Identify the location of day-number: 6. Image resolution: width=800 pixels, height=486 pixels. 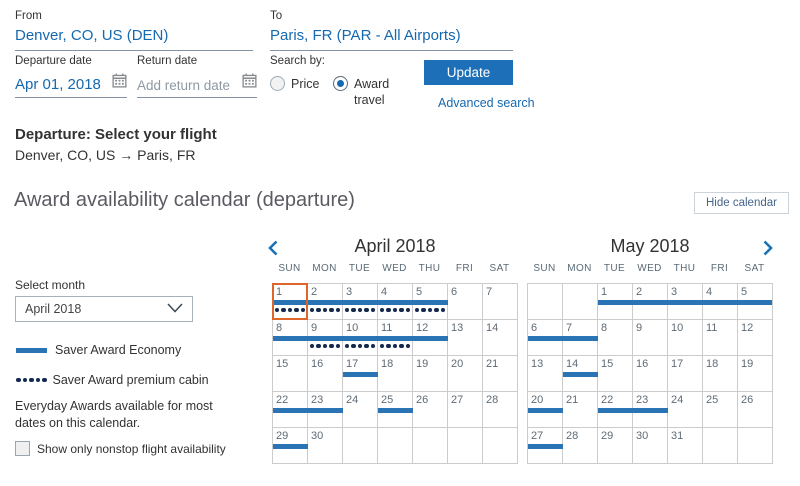
(534, 328).